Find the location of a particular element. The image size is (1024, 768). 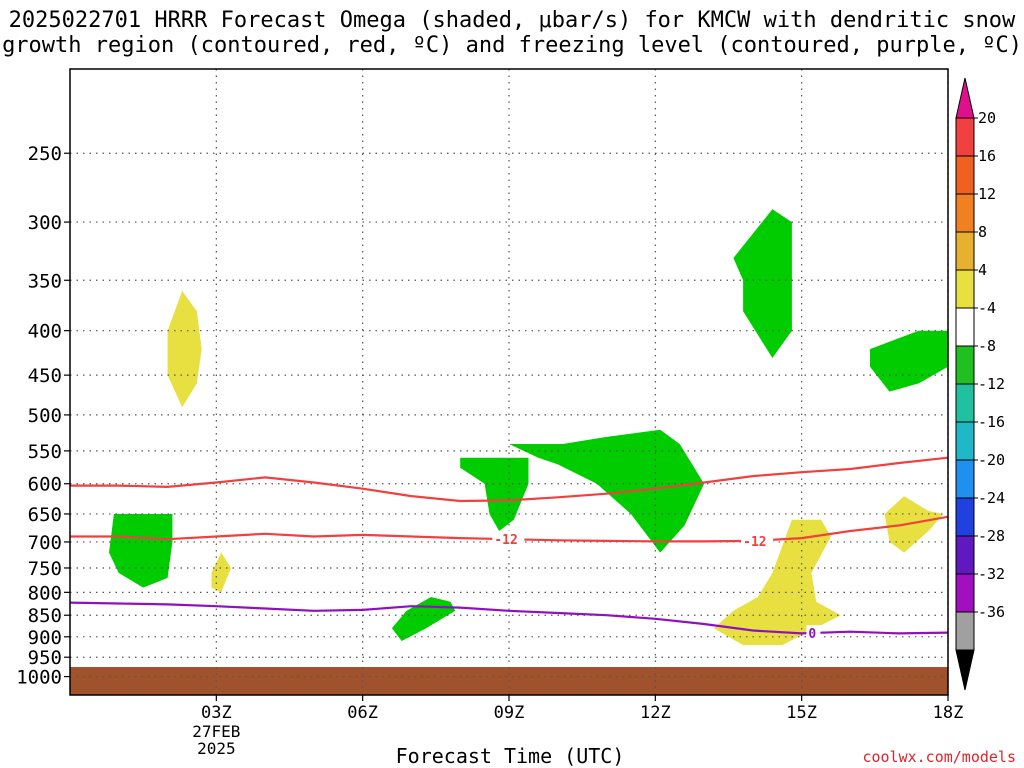

y-tick-label-700: 700 is located at coordinates (45, 543).